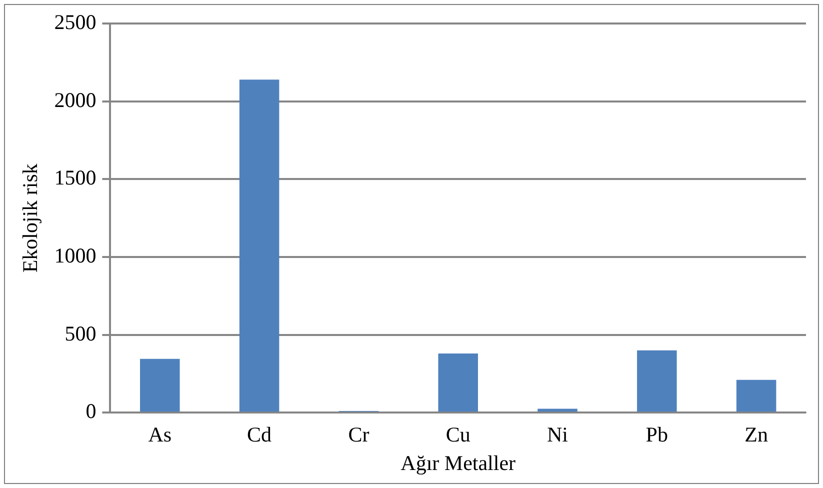 The width and height of the screenshot is (823, 488). What do you see at coordinates (657, 434) in the screenshot?
I see `x-tick-label: Pb` at bounding box center [657, 434].